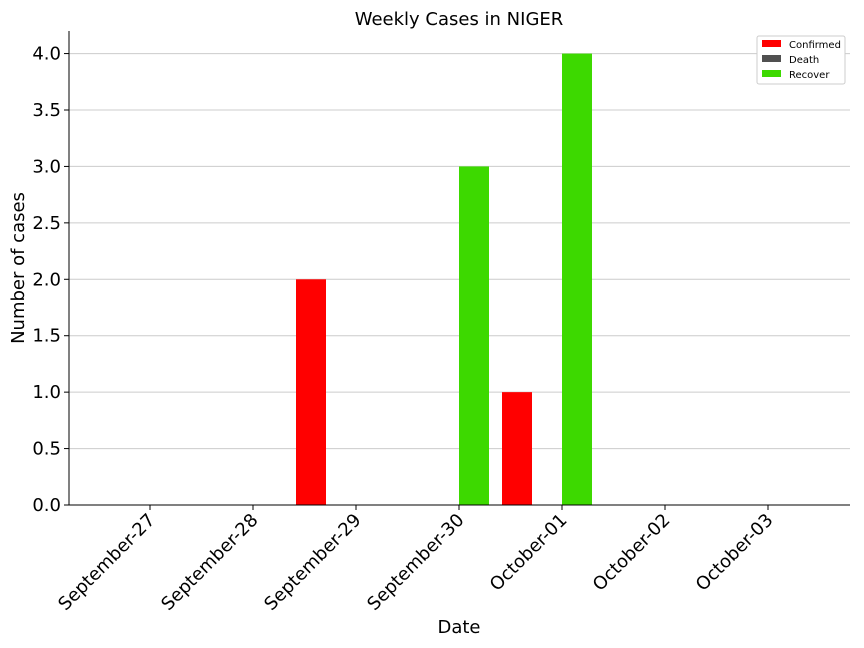  What do you see at coordinates (46, 449) in the screenshot?
I see `y-tick-label: 0.5` at bounding box center [46, 449].